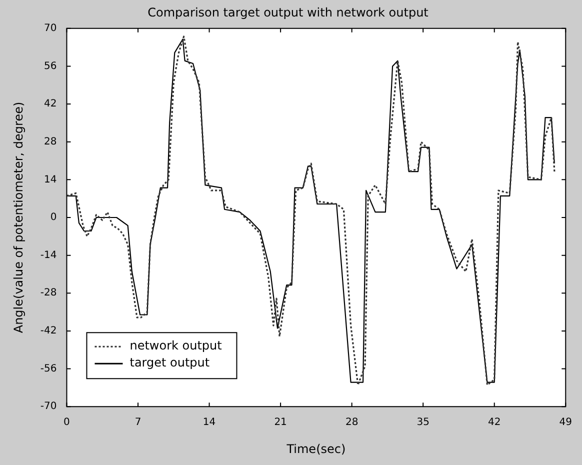  I want to click on x-tick-label: 35, so click(423, 422).